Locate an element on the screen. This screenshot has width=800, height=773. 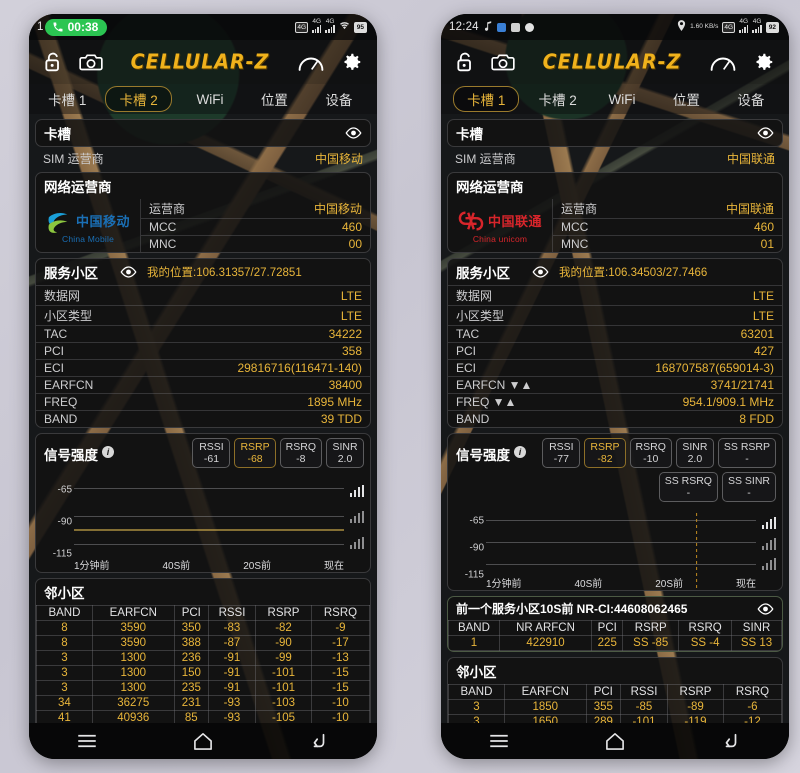
tab-bar-right: 卡槽 1 卡槽 2 WiFi 位置 设备 is located at coordinates (615, 99).